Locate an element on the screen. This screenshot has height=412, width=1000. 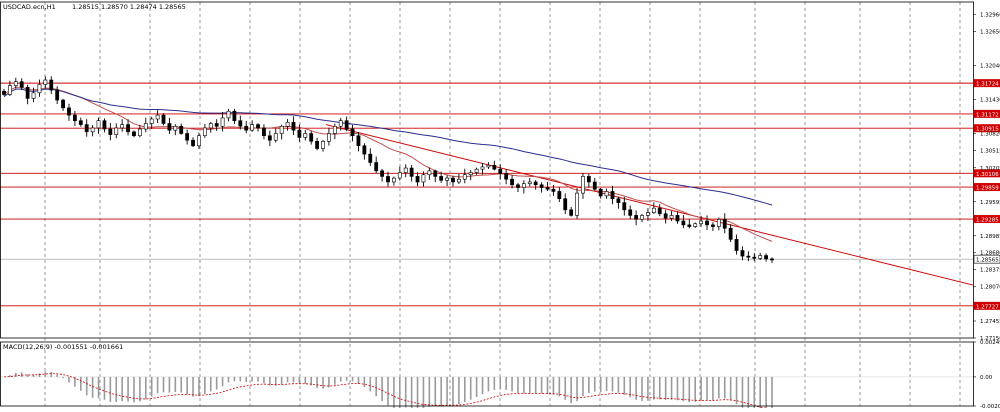
current-price-badge is located at coordinates (986, 259).